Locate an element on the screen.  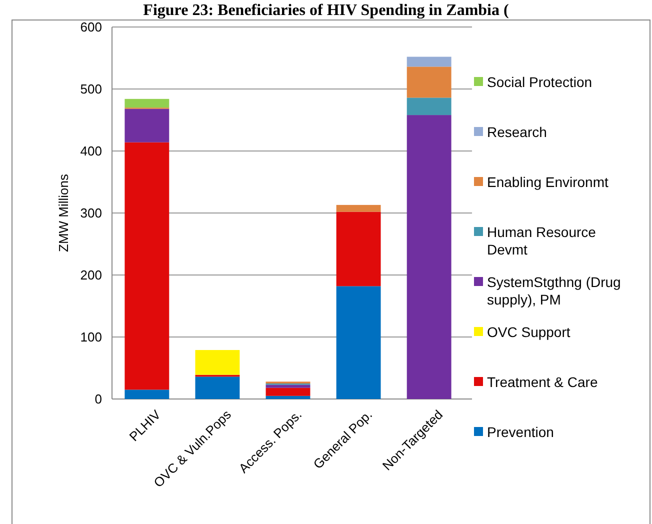
y-tick-label: 200 is located at coordinates (91, 275).